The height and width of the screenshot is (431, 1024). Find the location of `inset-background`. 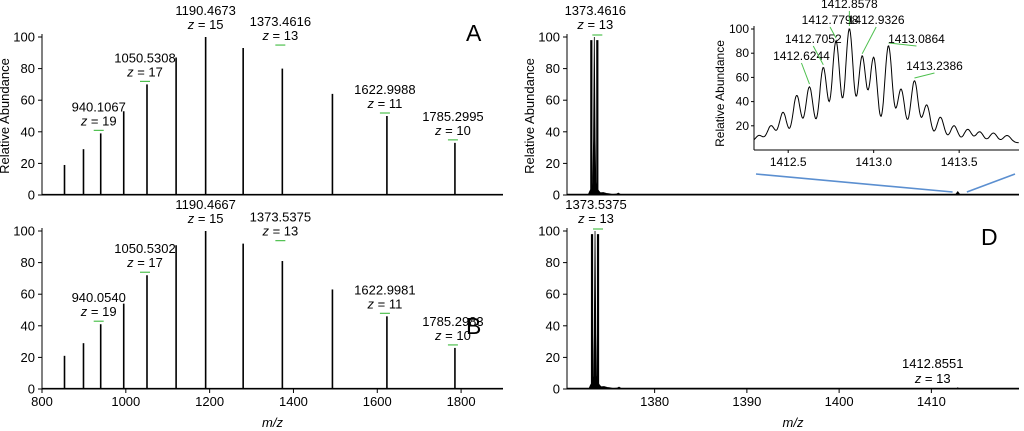

inset-background is located at coordinates (854, 99).